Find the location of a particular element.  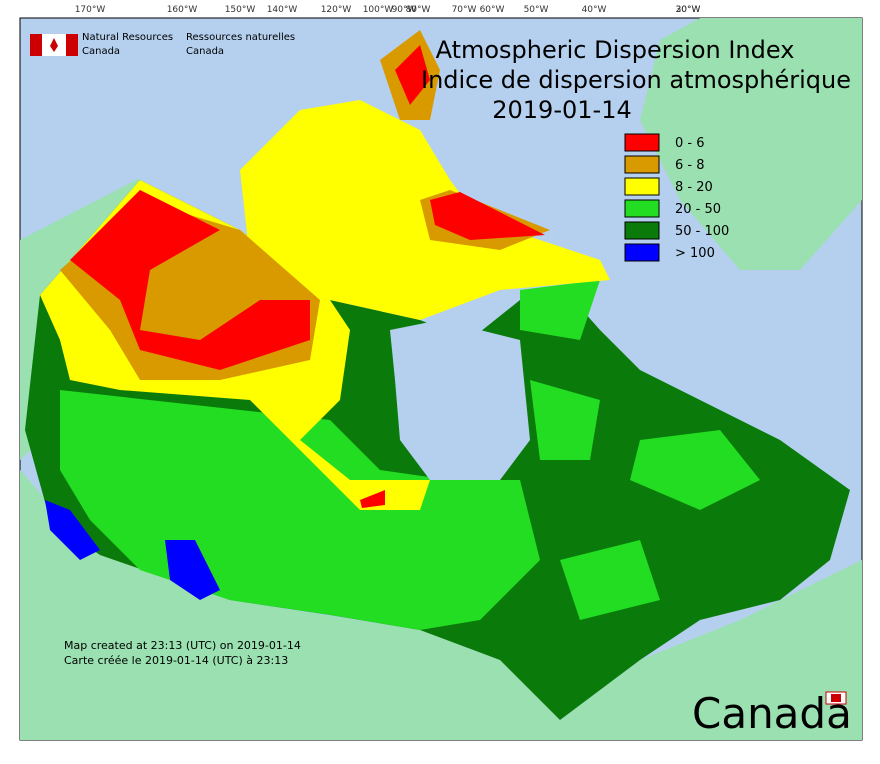

greenland is located at coordinates (751, 144).